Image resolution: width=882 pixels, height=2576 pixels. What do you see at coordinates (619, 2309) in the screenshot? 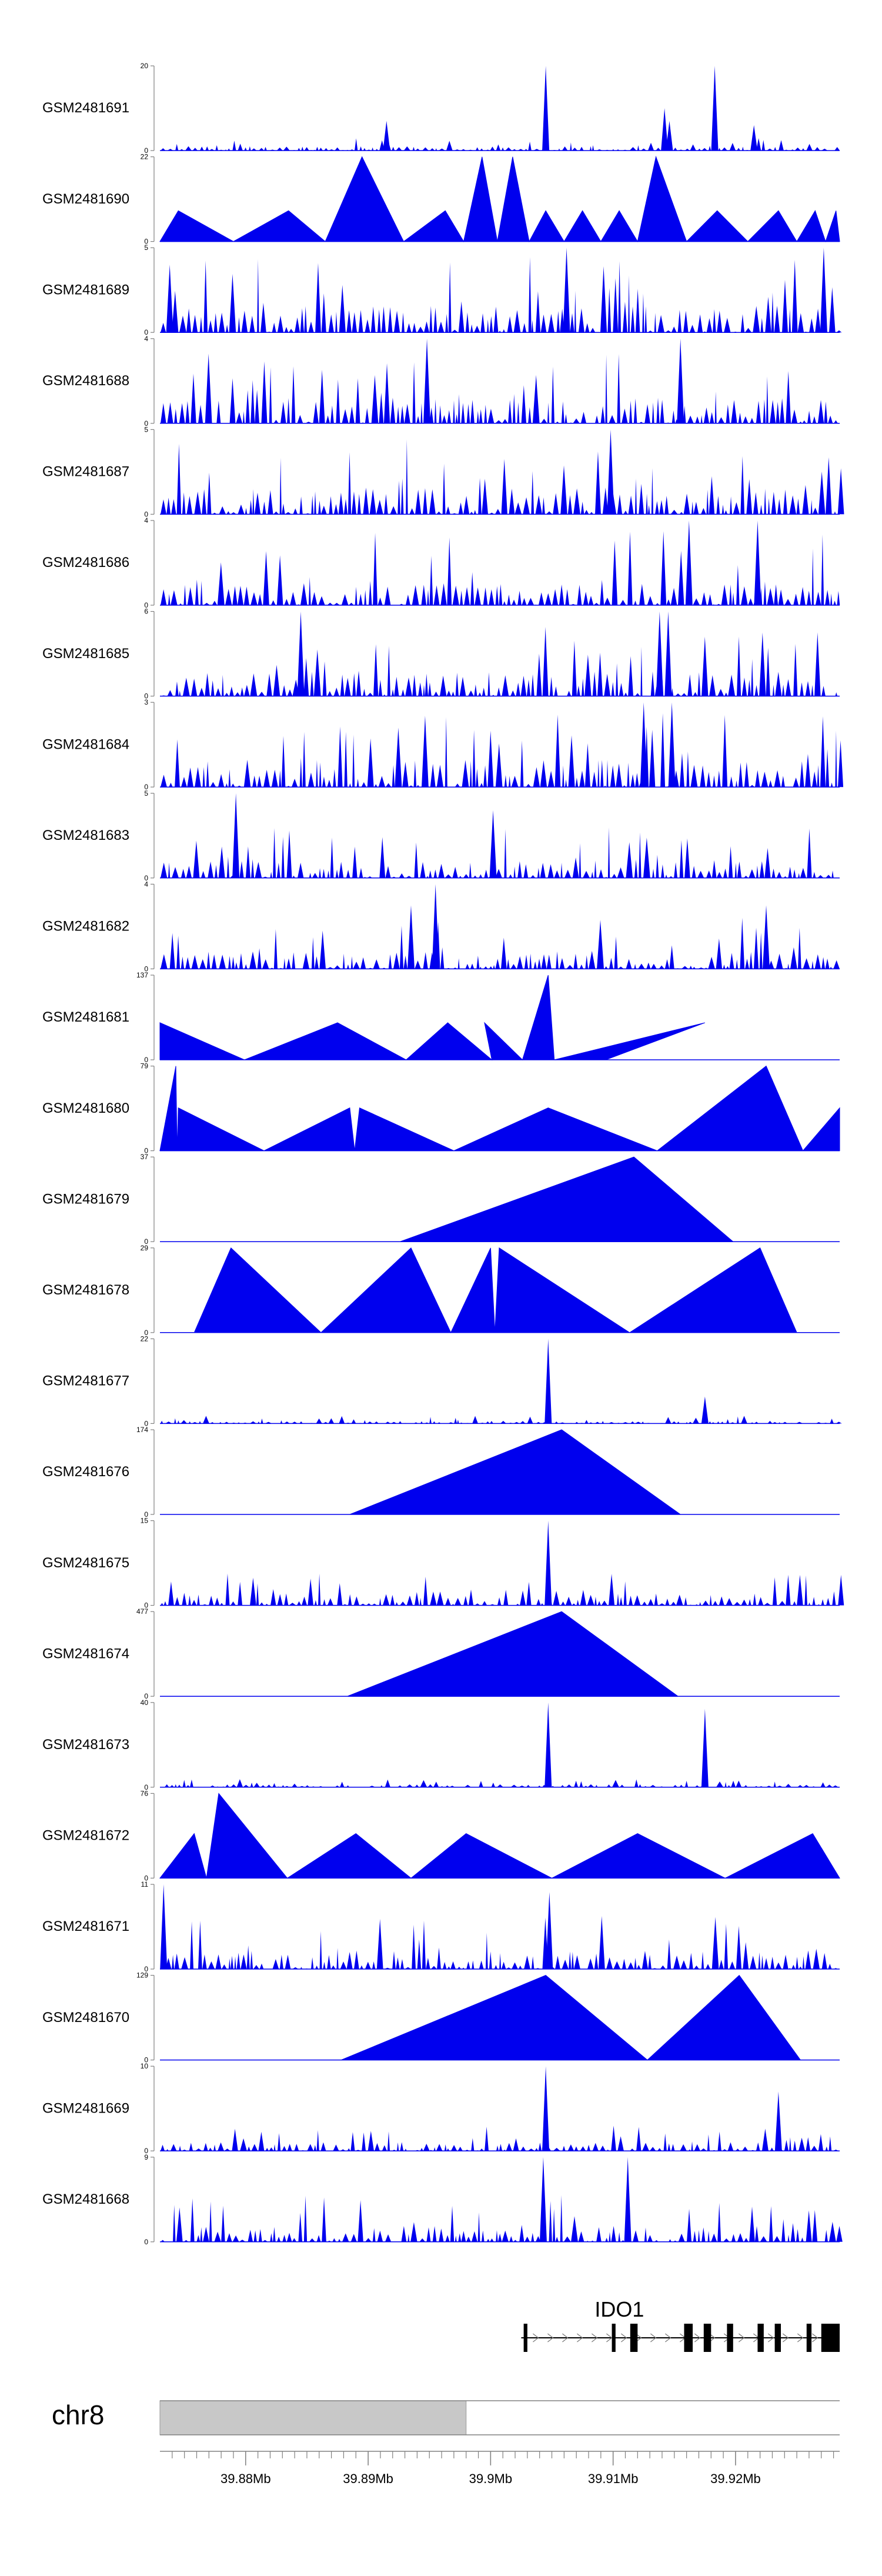
I see `gene-name-label: IDO1` at bounding box center [619, 2309].